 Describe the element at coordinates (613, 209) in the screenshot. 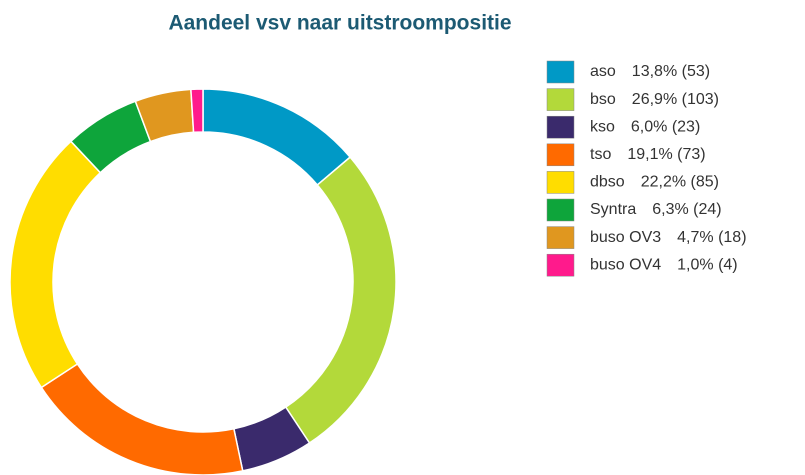

I see `legend-label: Syntra` at that location.